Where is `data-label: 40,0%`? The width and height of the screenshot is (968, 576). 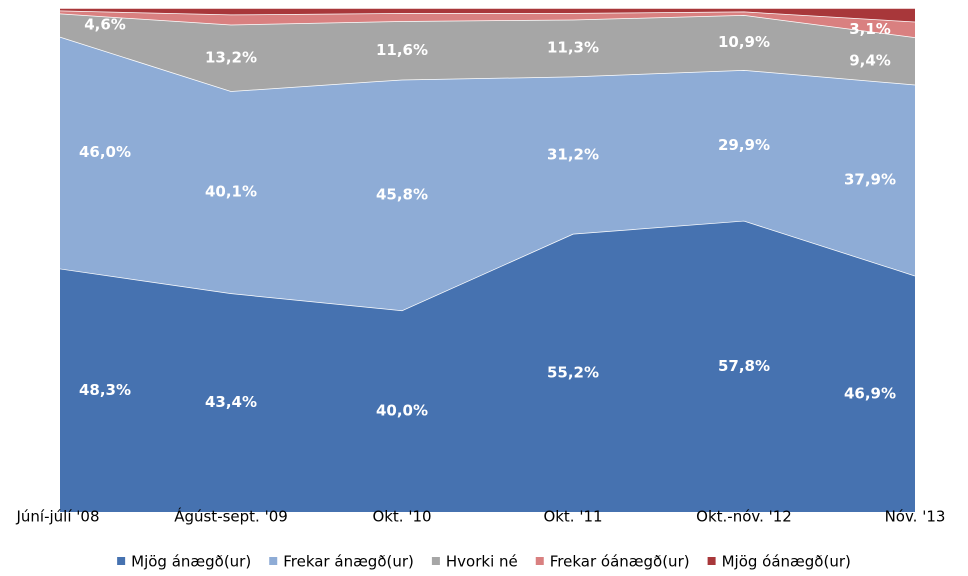 data-label: 40,0% is located at coordinates (402, 411).